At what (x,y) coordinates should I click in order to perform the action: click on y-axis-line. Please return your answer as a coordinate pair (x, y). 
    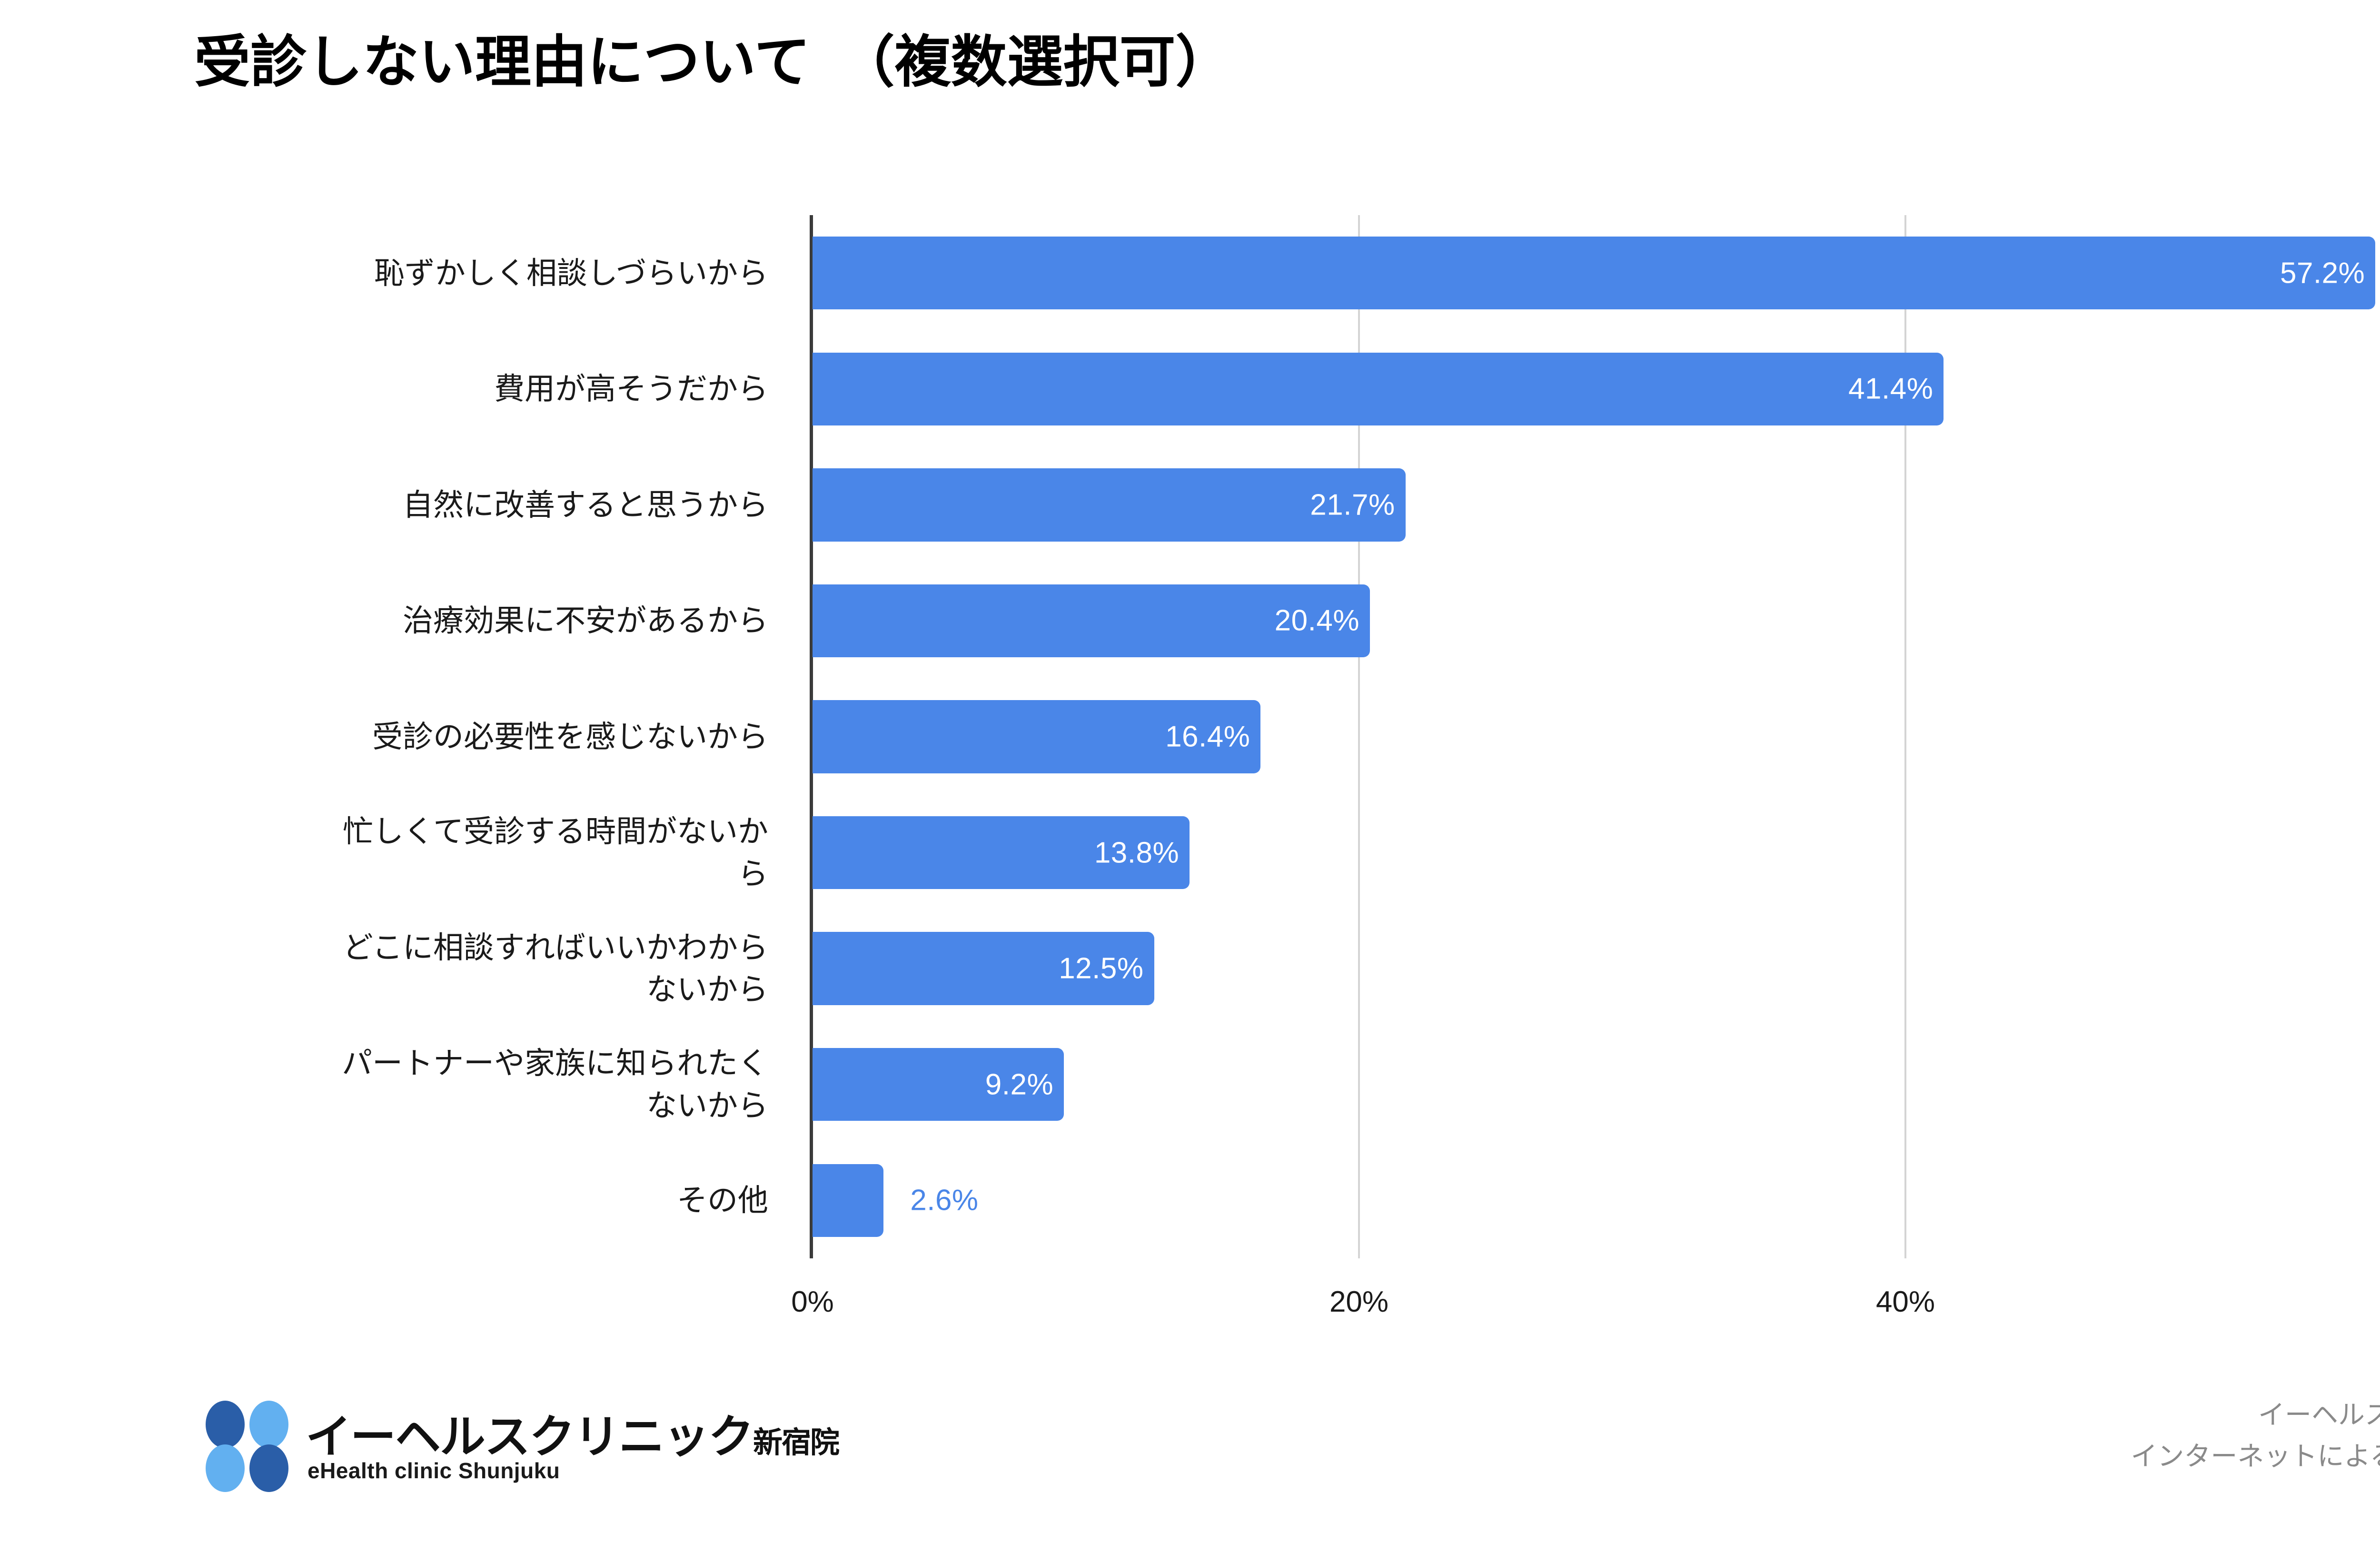
    Looking at the image, I should click on (811, 736).